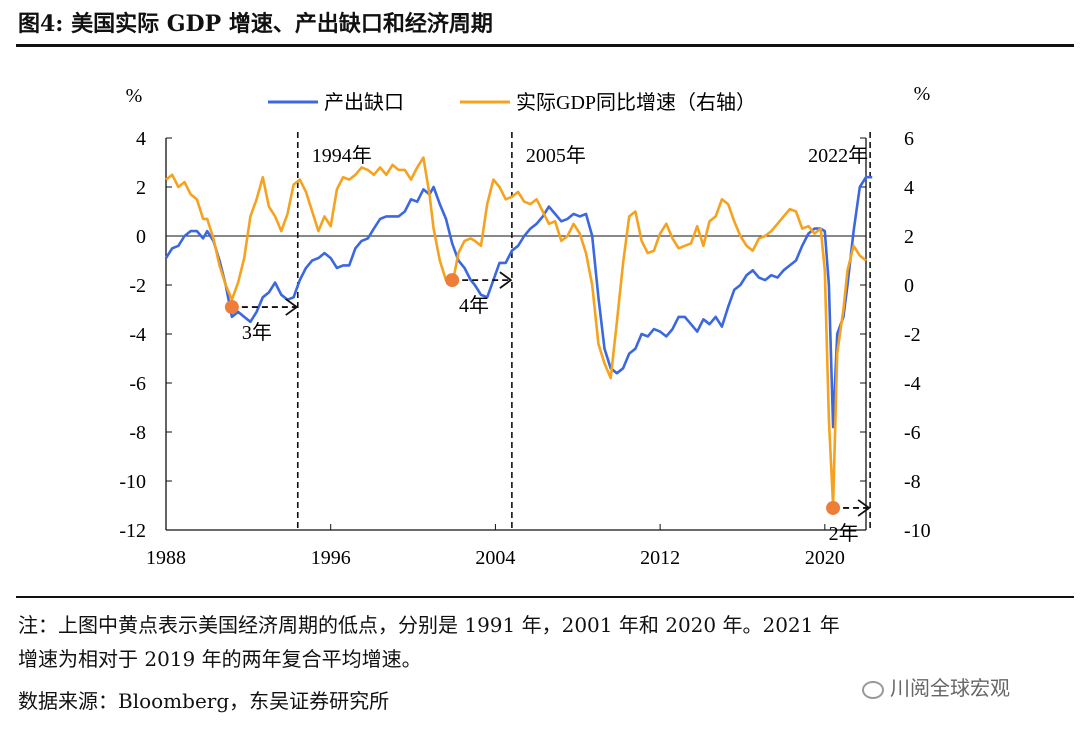  Describe the element at coordinates (922, 94) in the screenshot. I see `right-axis-unit: %` at that location.